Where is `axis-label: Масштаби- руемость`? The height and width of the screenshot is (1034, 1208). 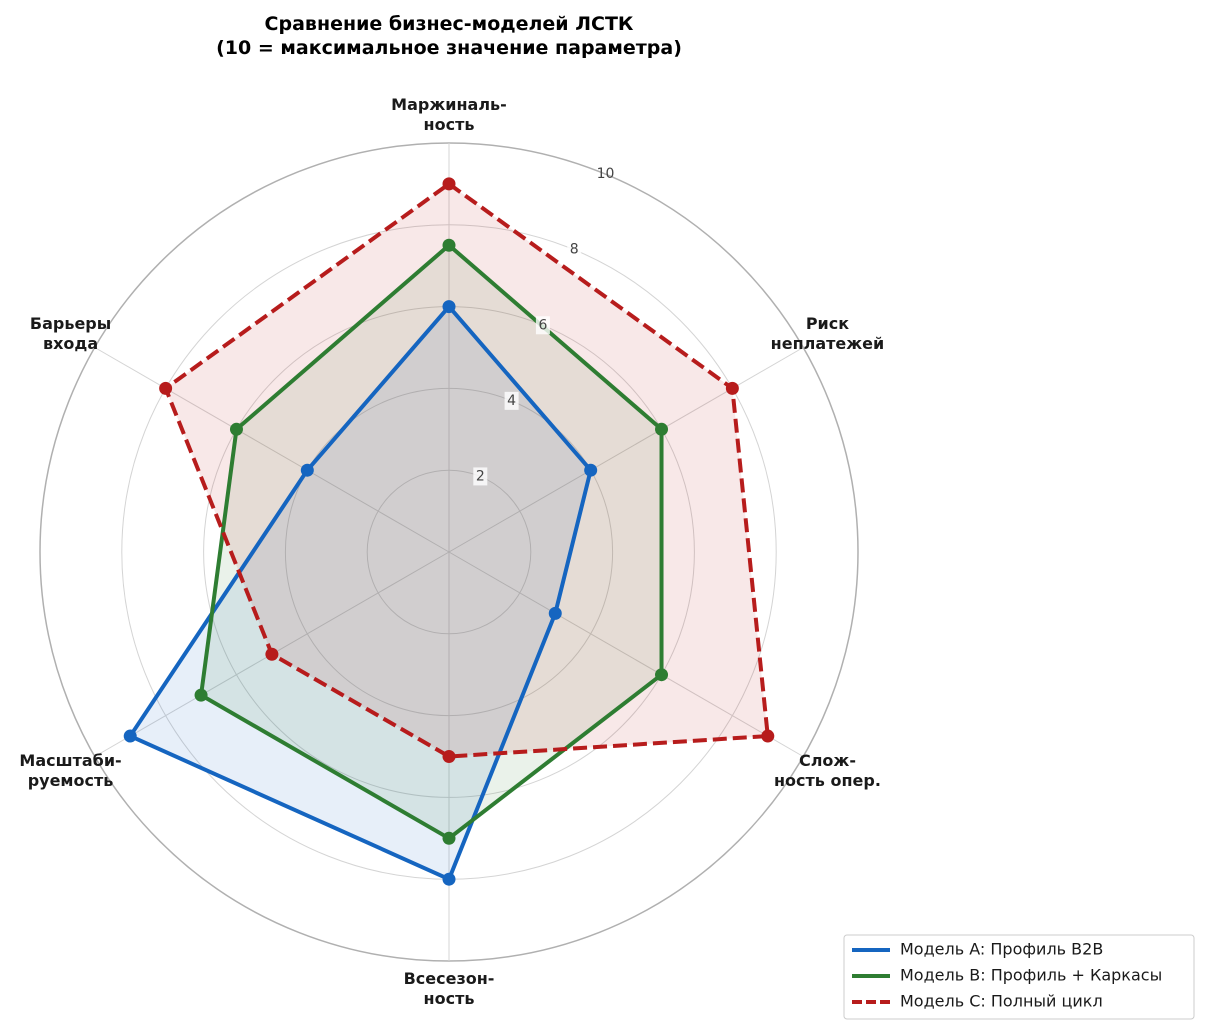 axis-label: Масштаби- руемость is located at coordinates (70, 770).